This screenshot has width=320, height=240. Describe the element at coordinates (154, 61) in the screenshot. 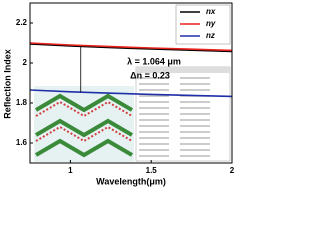

I see `annotation: λ = 1.064 μm` at that location.